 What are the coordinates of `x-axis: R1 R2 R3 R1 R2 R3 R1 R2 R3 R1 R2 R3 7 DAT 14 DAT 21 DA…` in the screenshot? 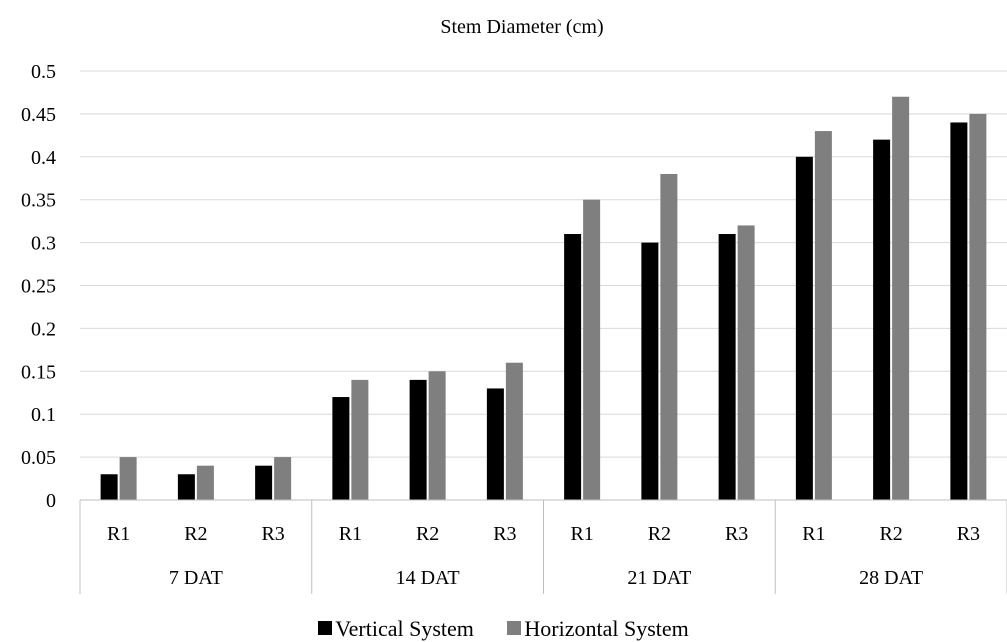 It's located at (543, 546).